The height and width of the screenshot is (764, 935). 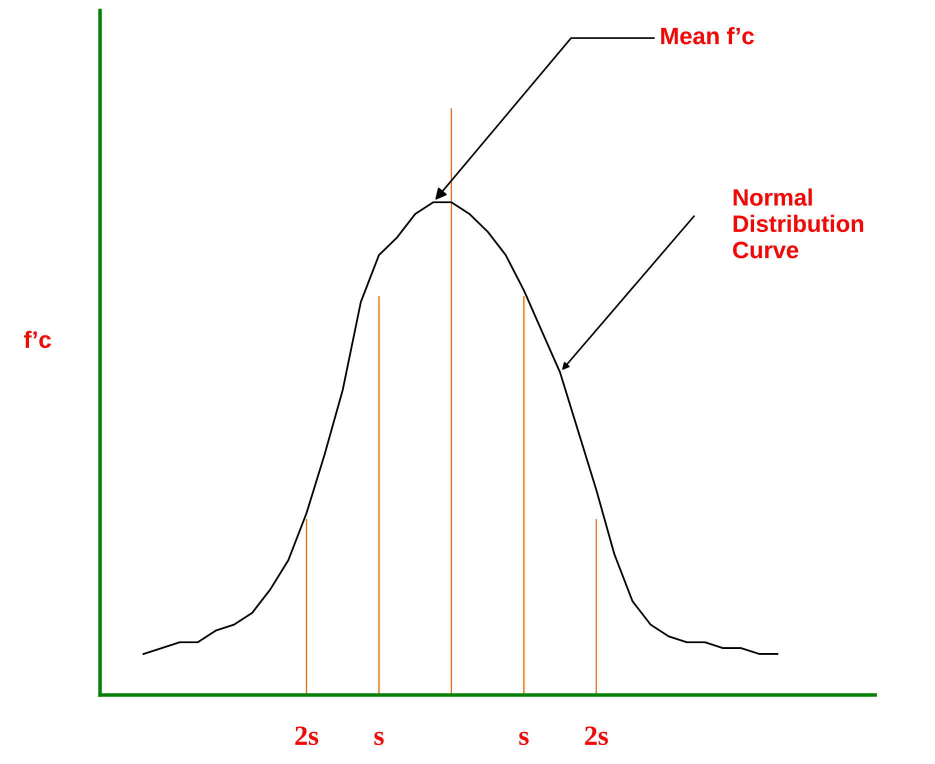 I want to click on annotation: Normal Distribution Curve, so click(x=798, y=223).